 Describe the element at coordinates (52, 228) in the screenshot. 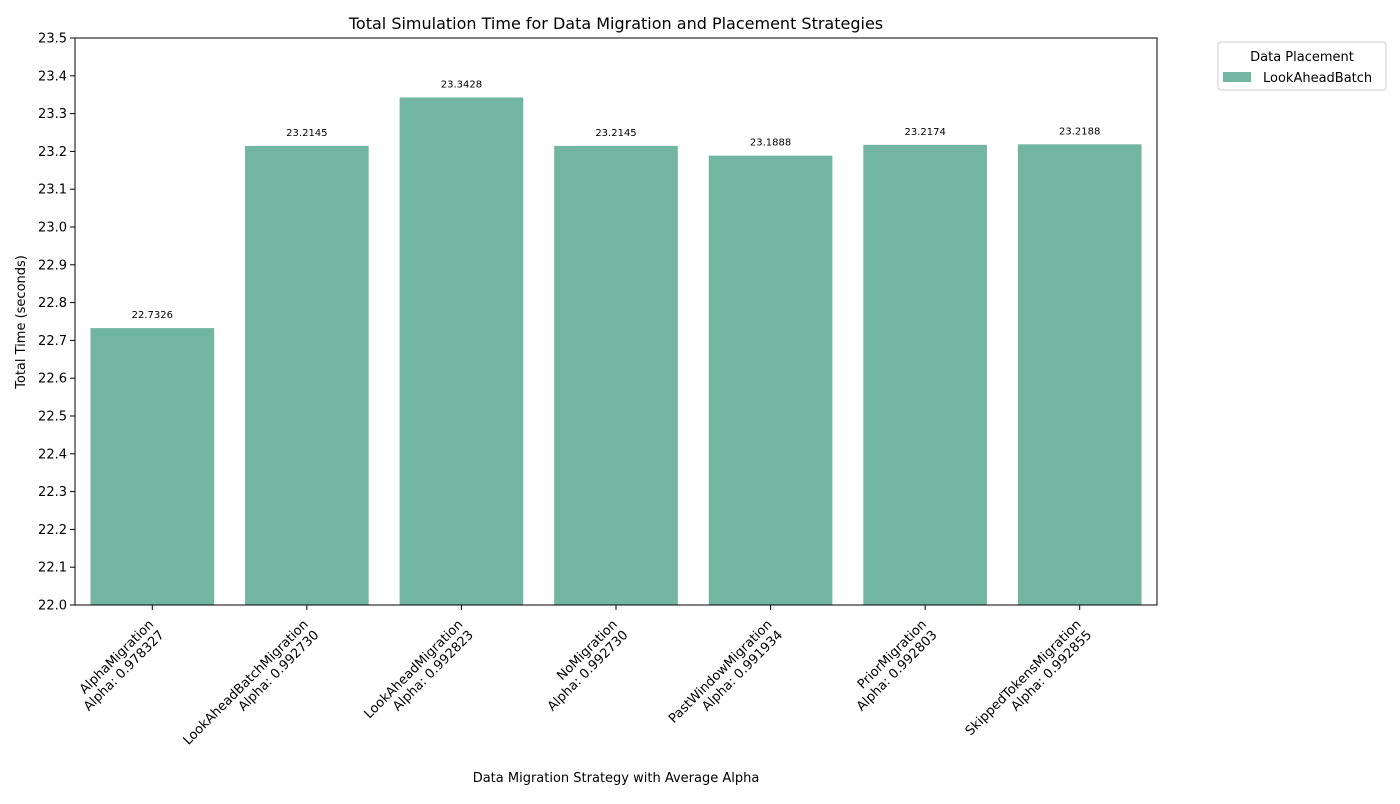

I see `y-tick-label: 23.0` at that location.